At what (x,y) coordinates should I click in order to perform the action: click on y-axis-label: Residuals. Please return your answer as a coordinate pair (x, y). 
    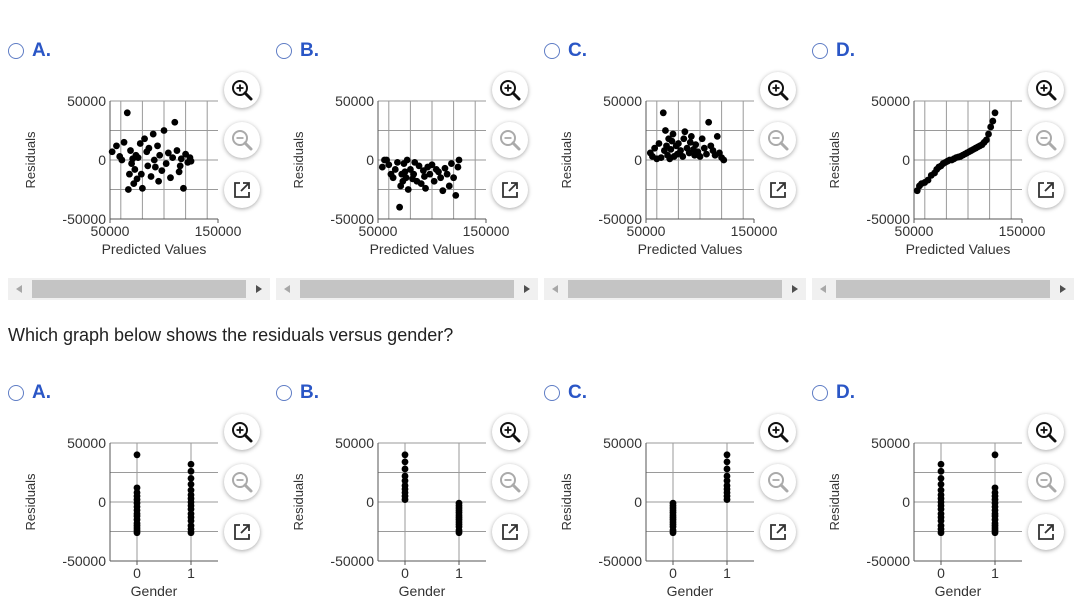
    Looking at the image, I should click on (566, 160).